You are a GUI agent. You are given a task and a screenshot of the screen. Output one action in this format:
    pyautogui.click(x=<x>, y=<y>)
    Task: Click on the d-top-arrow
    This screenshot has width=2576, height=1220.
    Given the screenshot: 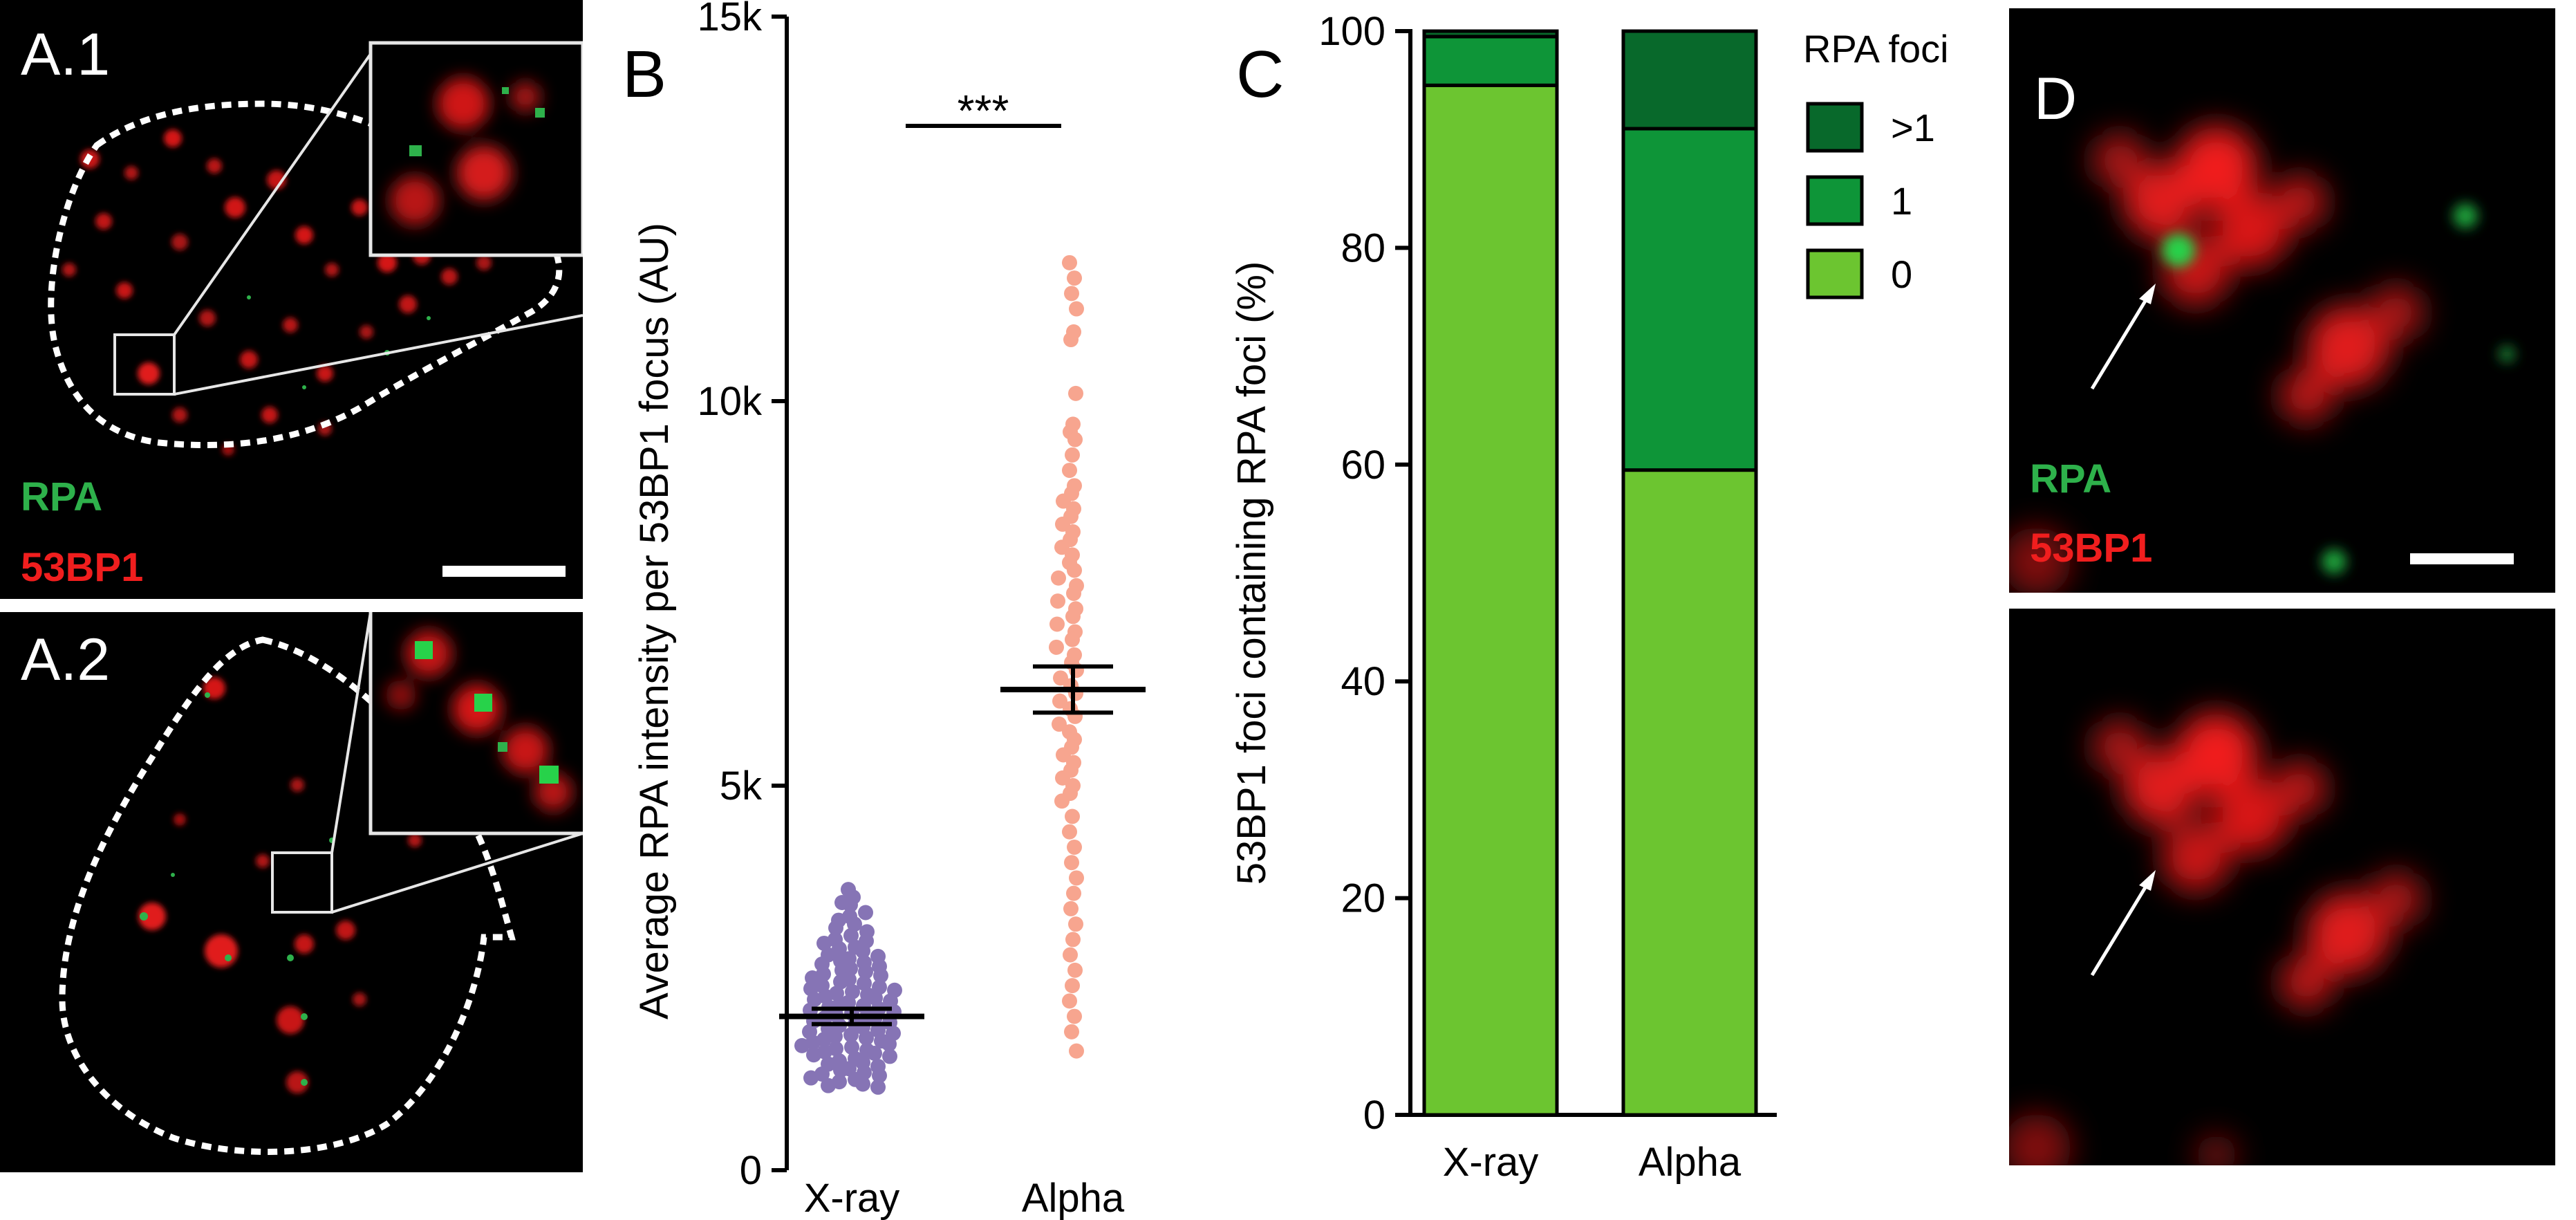 What is the action you would take?
    pyautogui.click(x=2121, y=340)
    